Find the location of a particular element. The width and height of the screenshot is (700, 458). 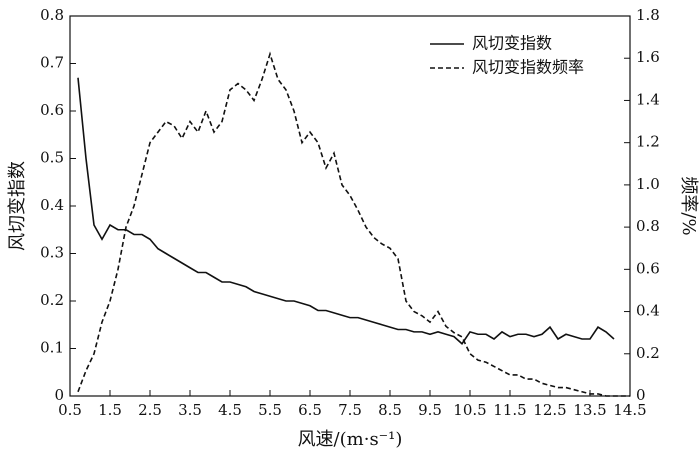

y2-tick-label: 1.6 is located at coordinates (648, 57).